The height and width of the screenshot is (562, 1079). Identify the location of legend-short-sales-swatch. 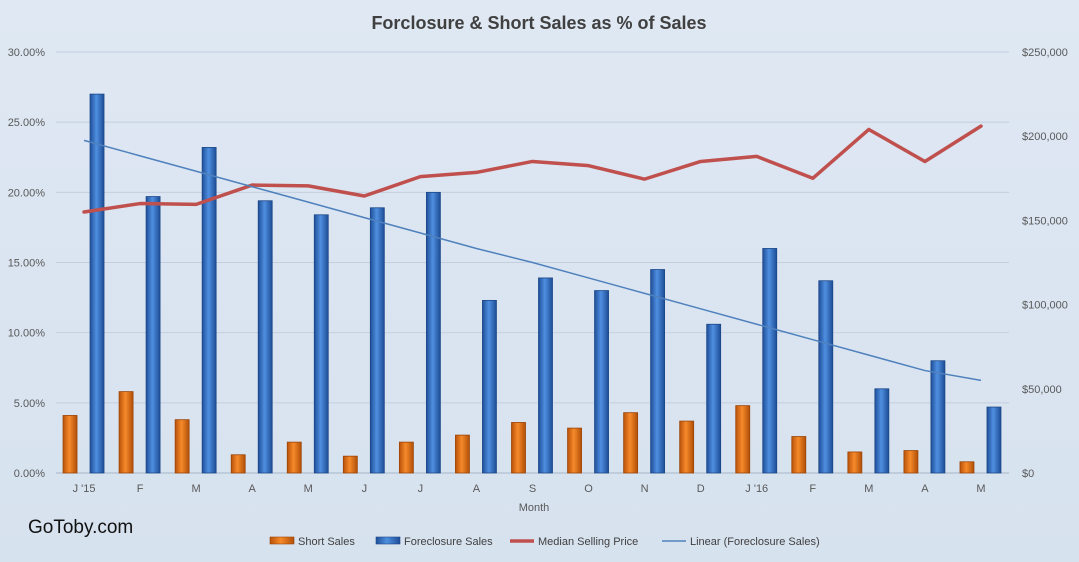
(282, 540).